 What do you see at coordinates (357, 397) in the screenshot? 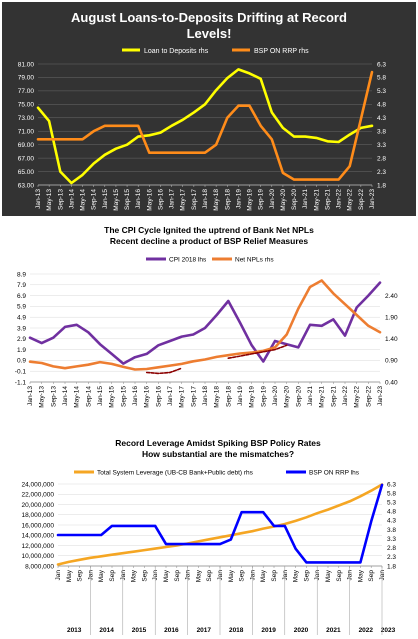
I see `x-tick-label: May-22` at bounding box center [357, 397].